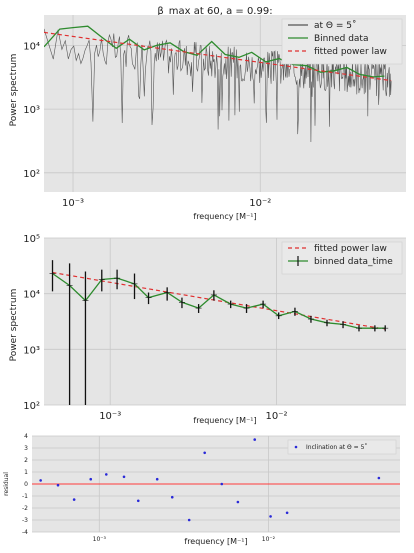  What do you see at coordinates (335, 25) in the screenshot?
I see `legend-label: at Θ = 5˚` at bounding box center [335, 25].